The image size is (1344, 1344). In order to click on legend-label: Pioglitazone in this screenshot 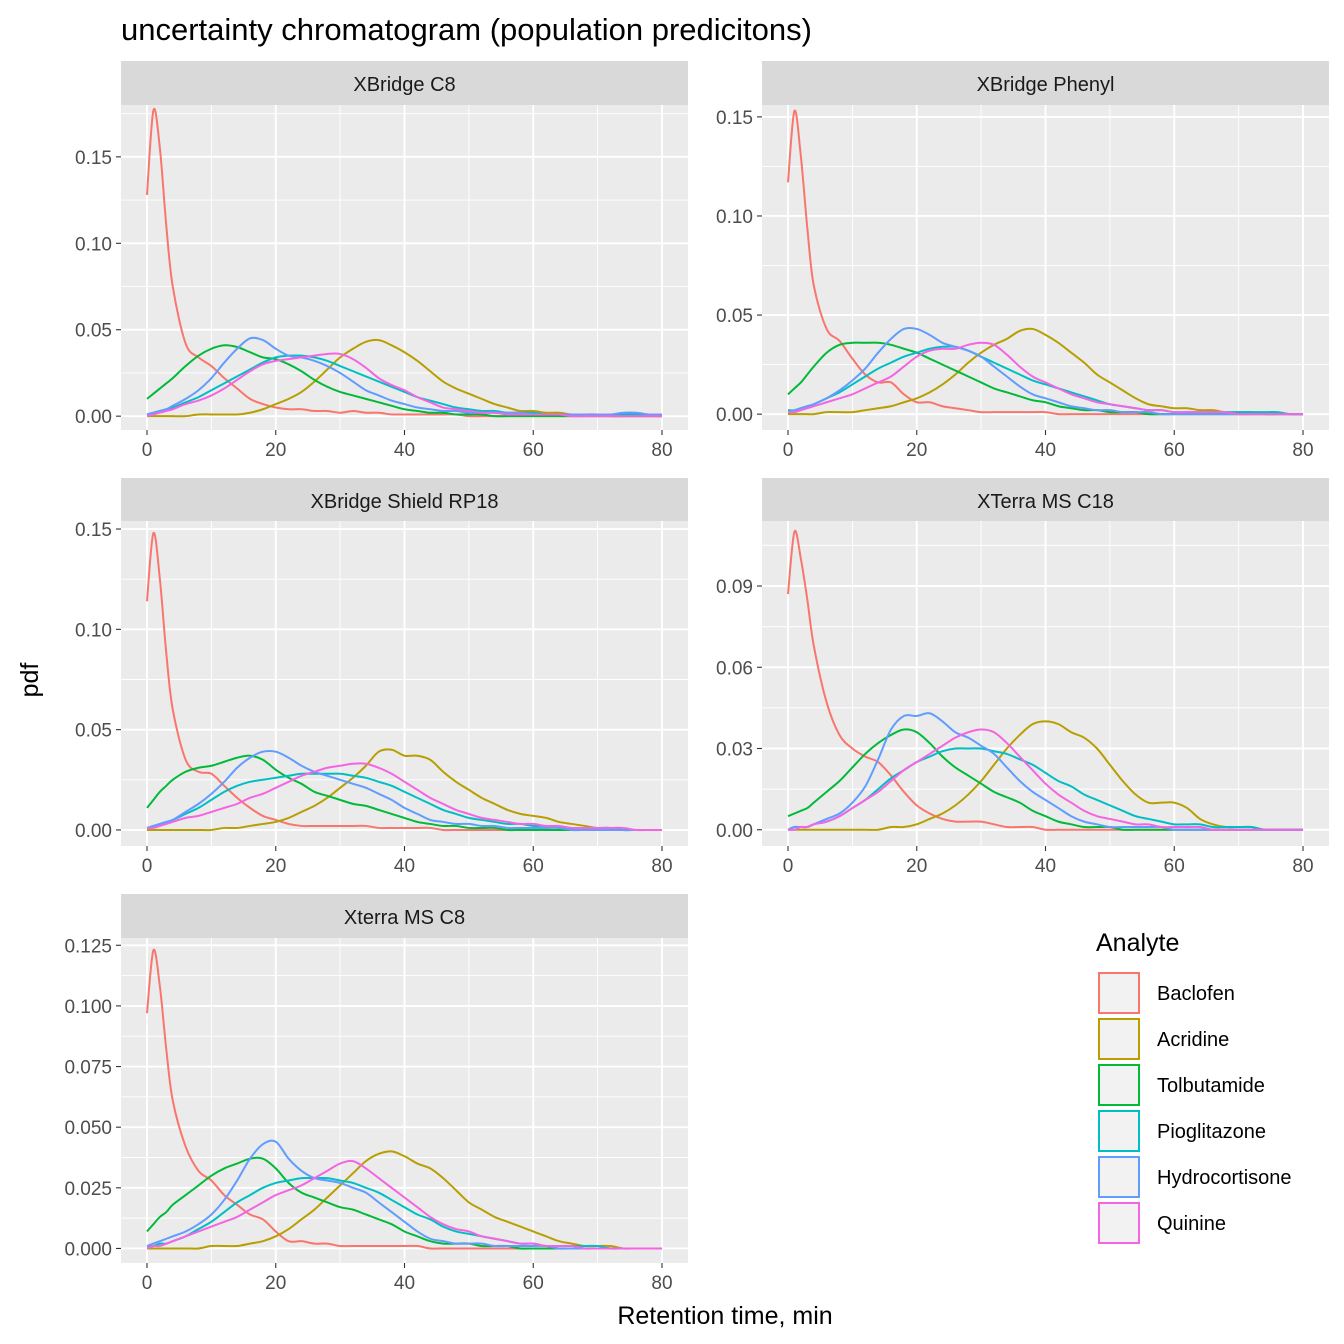, I will do `click(1211, 1132)`.